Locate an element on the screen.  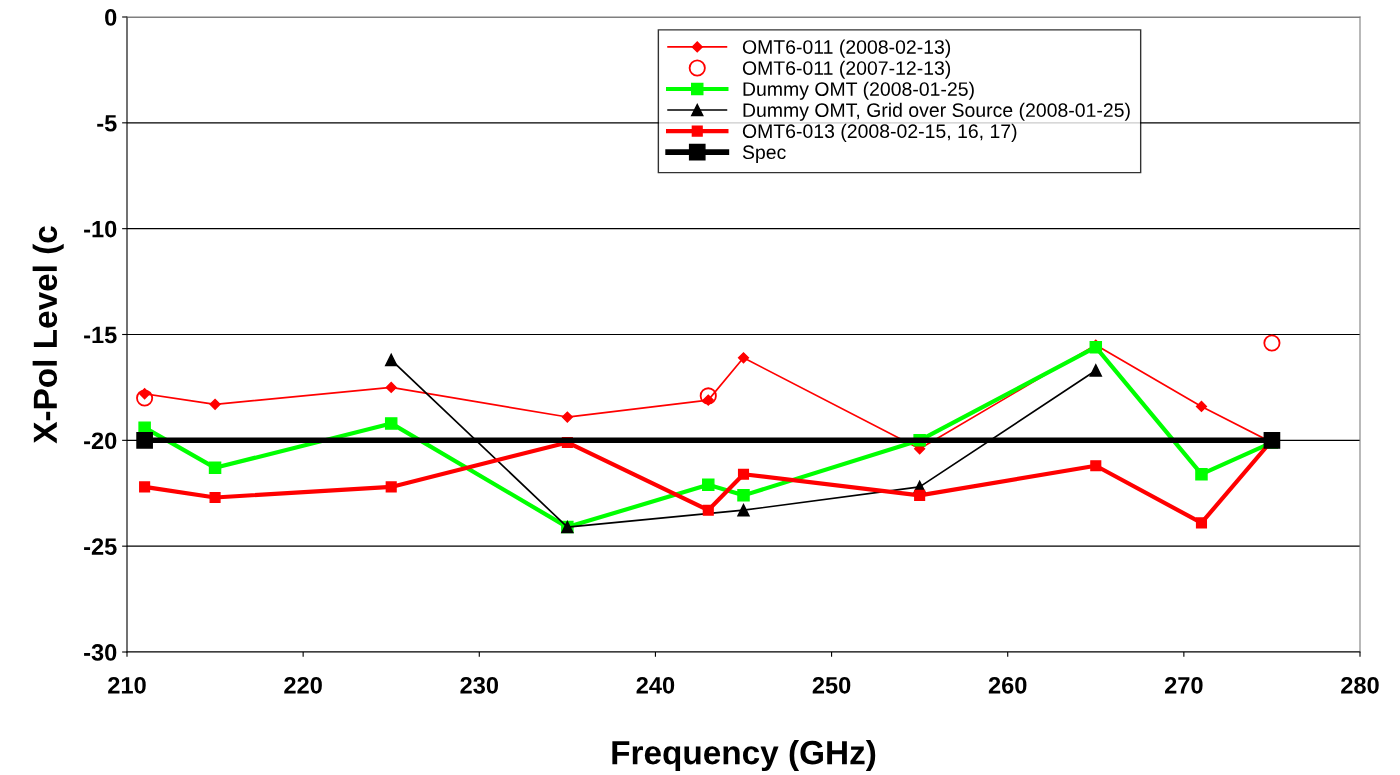
y-tick-label: -25 is located at coordinates (100, 546).